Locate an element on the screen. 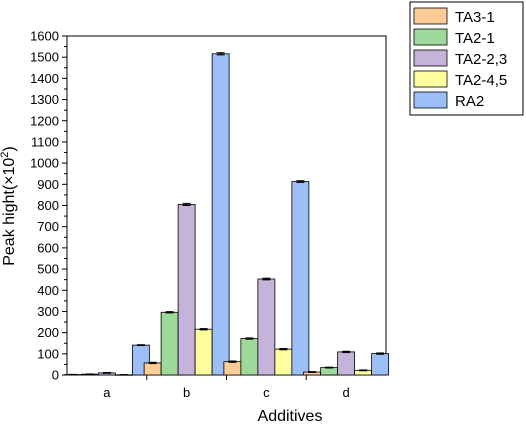 This screenshot has width=526, height=426. y-tick-label: 1000 is located at coordinates (44, 163).